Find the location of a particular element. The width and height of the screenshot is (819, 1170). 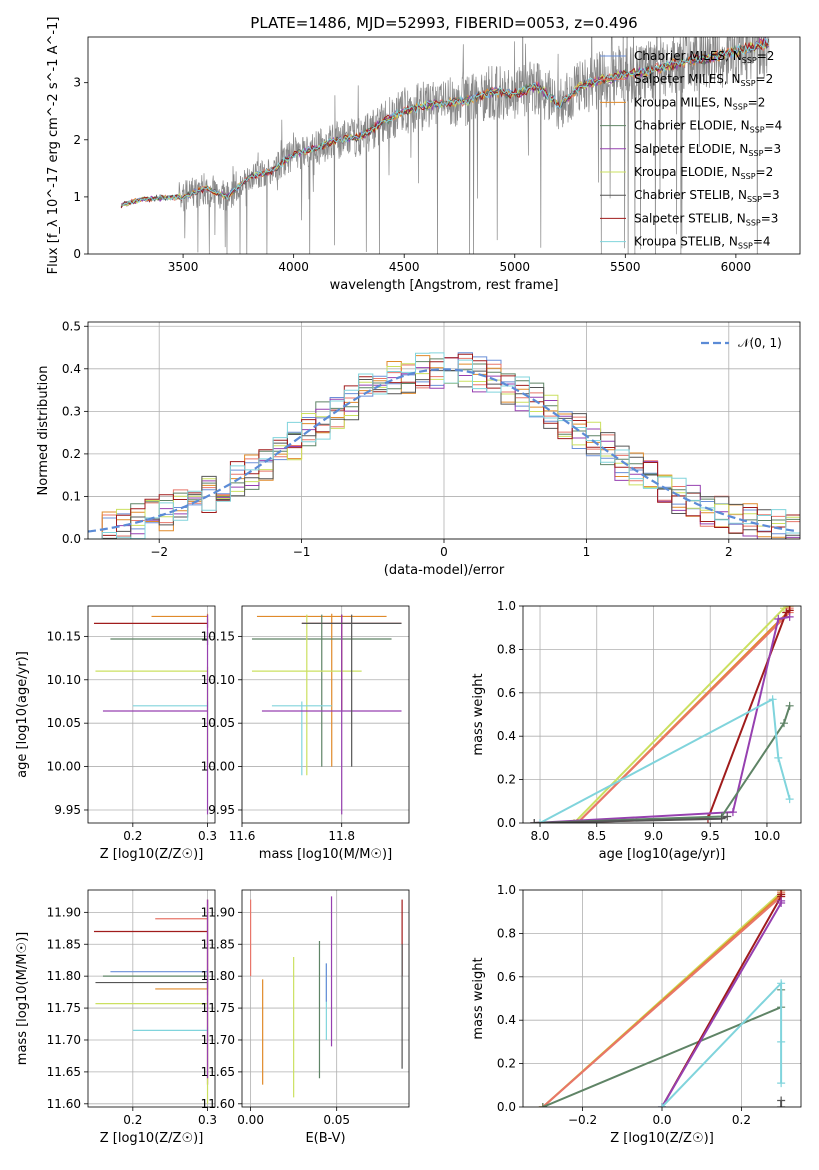

y-tick-label: 2 is located at coordinates (77, 140).